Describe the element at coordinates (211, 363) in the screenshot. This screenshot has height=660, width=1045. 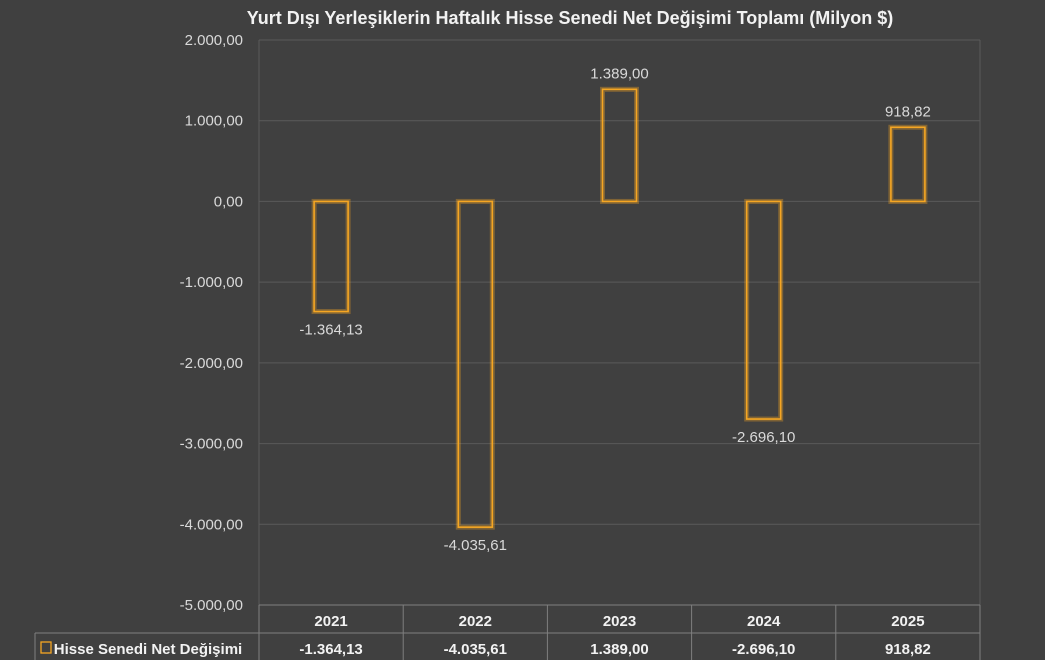
I see `y-tick-label: -2.000,00` at that location.